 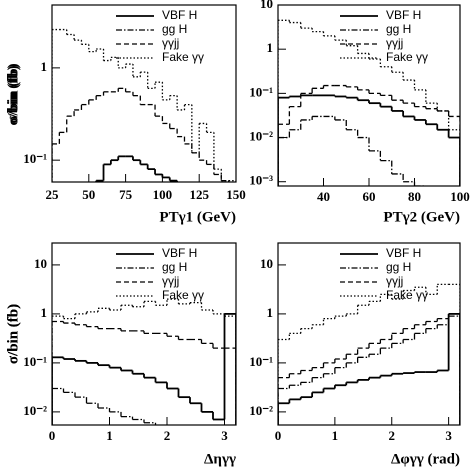 What do you see at coordinates (425, 459) in the screenshot?
I see `x-axis-title: Δφγγ (rad)` at bounding box center [425, 459].